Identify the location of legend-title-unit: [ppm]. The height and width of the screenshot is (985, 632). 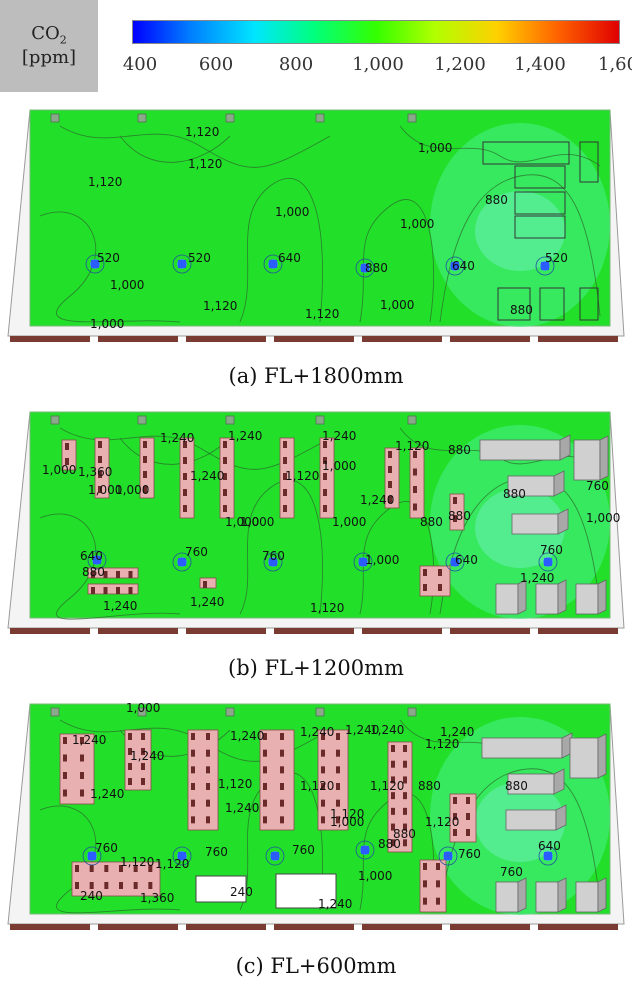
(49, 57).